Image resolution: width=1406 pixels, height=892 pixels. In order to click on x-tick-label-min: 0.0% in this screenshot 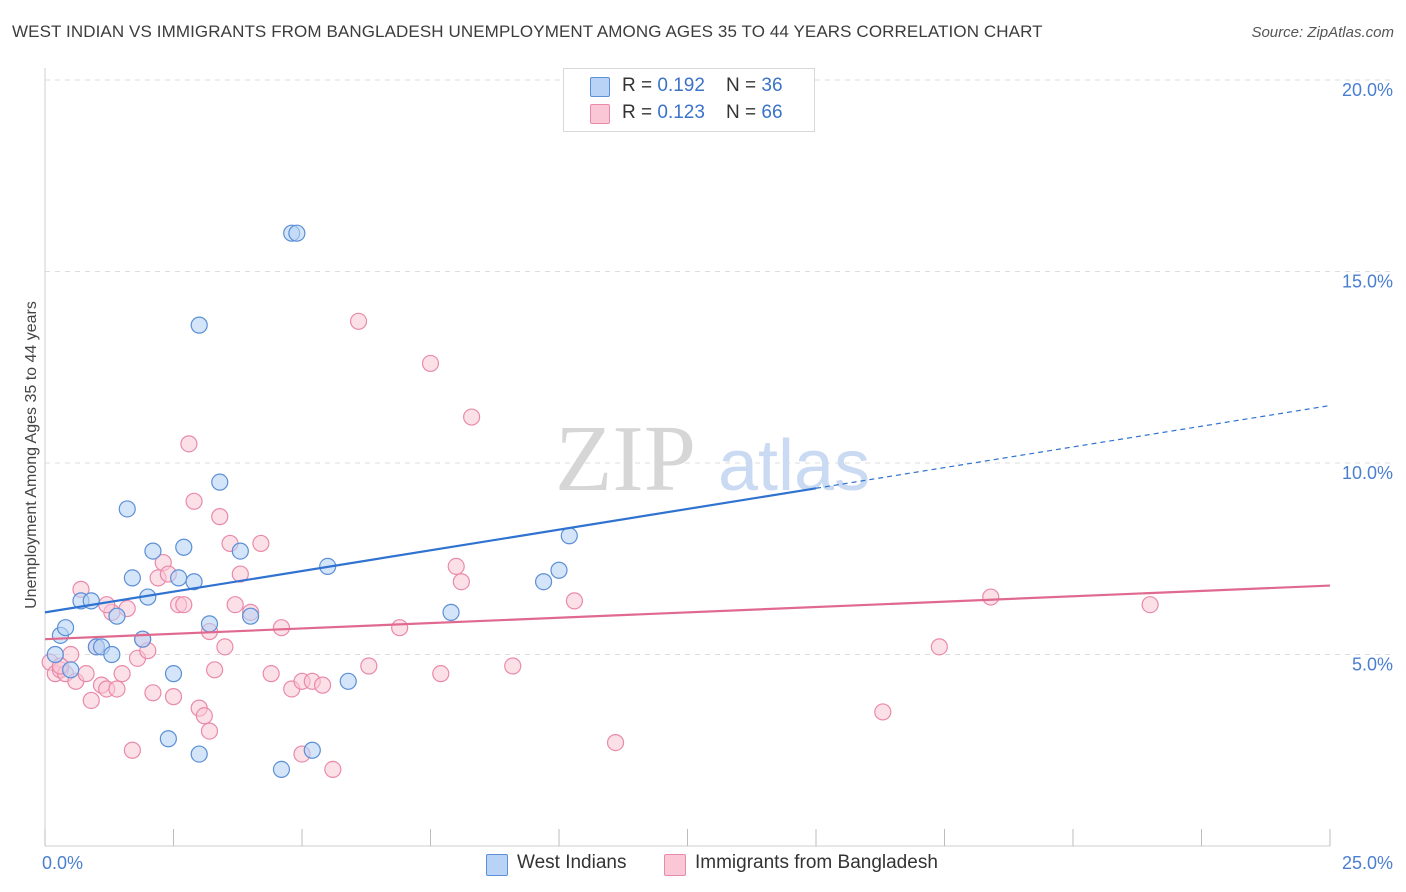, I will do `click(62, 863)`.